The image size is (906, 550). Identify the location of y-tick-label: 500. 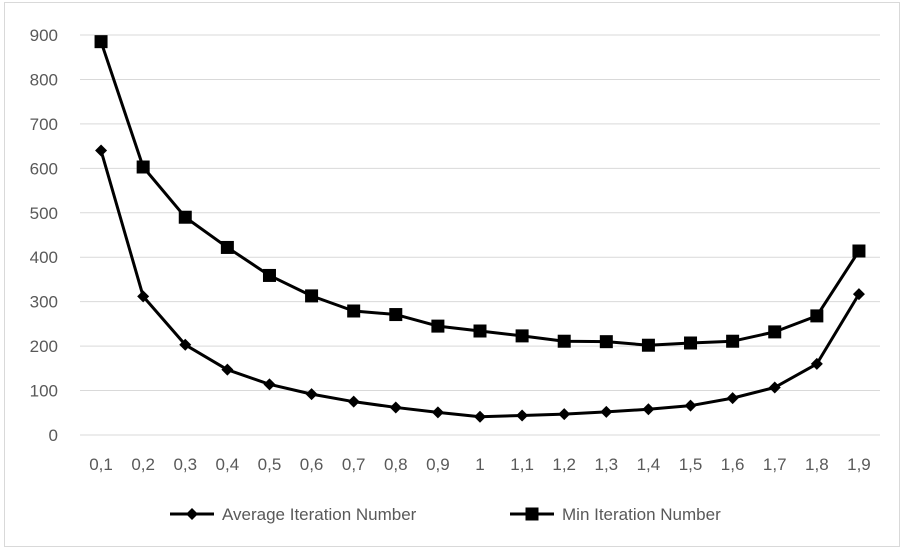
(44, 213).